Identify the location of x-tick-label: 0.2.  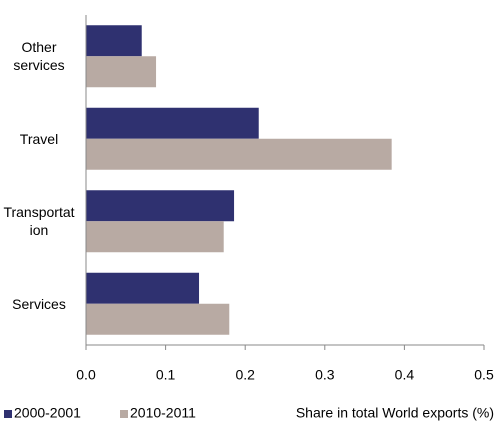
(245, 375).